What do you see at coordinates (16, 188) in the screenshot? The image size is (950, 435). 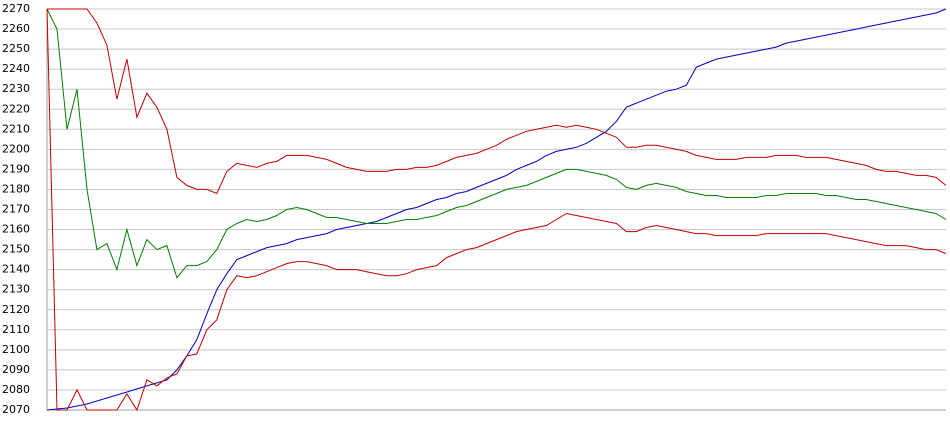 I see `y-tick-label: 2180` at bounding box center [16, 188].